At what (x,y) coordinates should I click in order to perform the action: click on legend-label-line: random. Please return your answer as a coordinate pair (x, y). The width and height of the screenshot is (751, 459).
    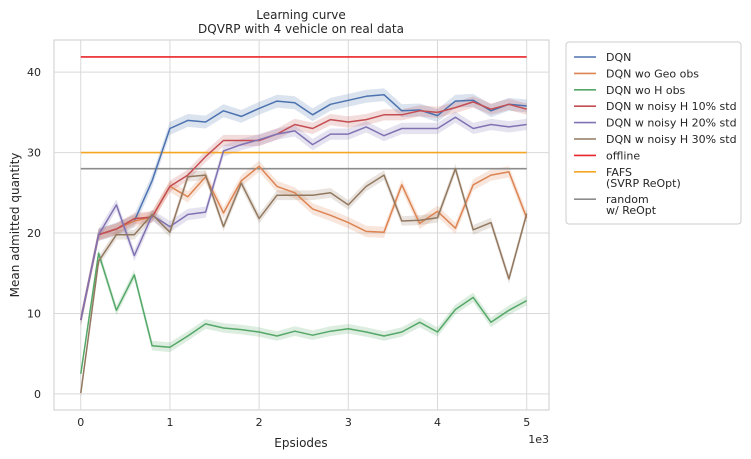
    Looking at the image, I should click on (627, 199).